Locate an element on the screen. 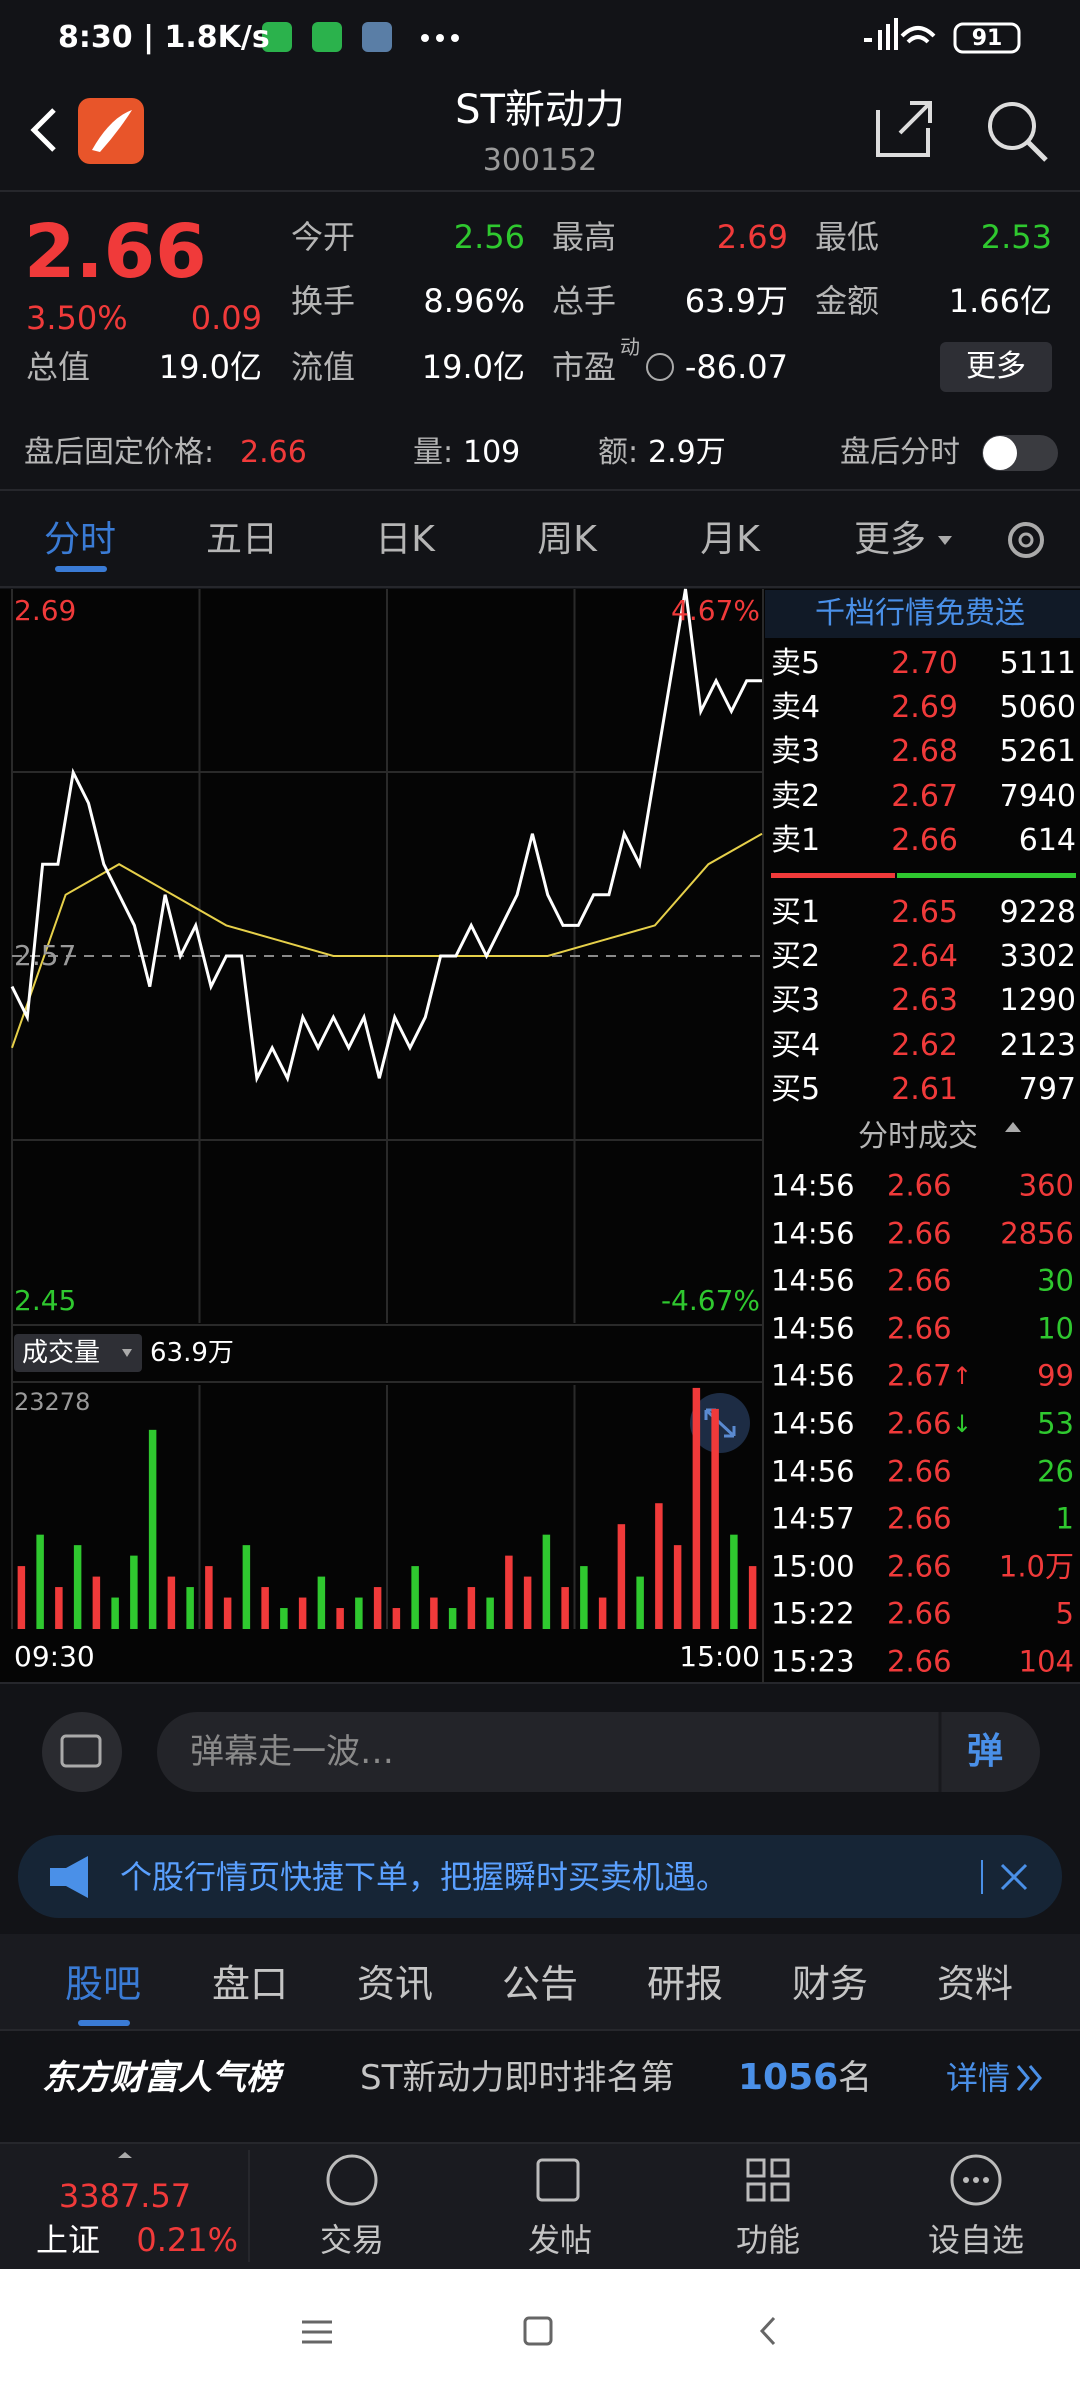 The width and height of the screenshot is (1080, 2400). book-volume: 797 is located at coordinates (1047, 1089).